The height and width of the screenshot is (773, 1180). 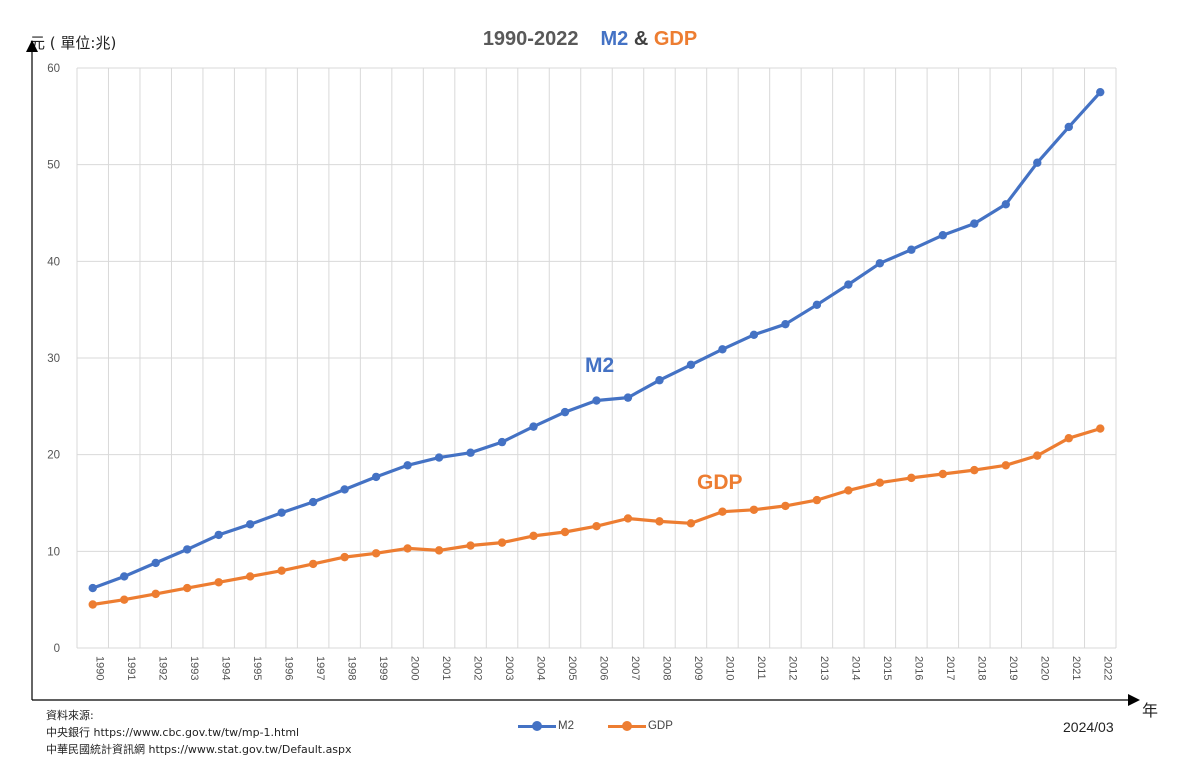 I want to click on legend-item-gdp: GDP, so click(x=640, y=726).